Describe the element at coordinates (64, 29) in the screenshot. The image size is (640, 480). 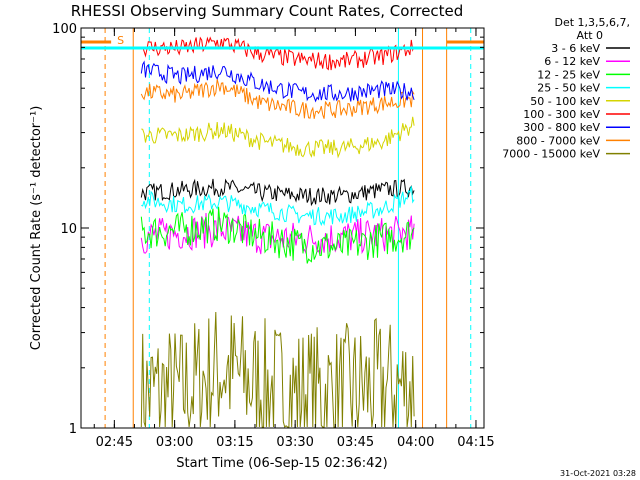
I see `y-tick-label-2: 100` at that location.